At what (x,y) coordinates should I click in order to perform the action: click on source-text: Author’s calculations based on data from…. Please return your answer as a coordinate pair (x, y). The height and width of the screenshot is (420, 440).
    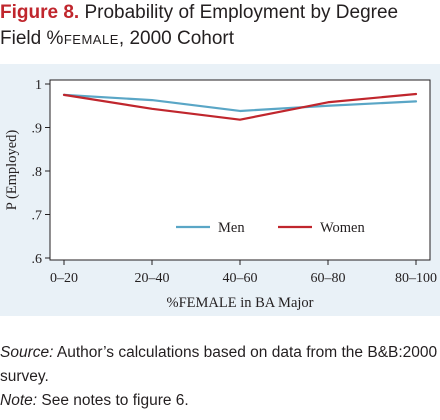
    Looking at the image, I should click on (219, 364).